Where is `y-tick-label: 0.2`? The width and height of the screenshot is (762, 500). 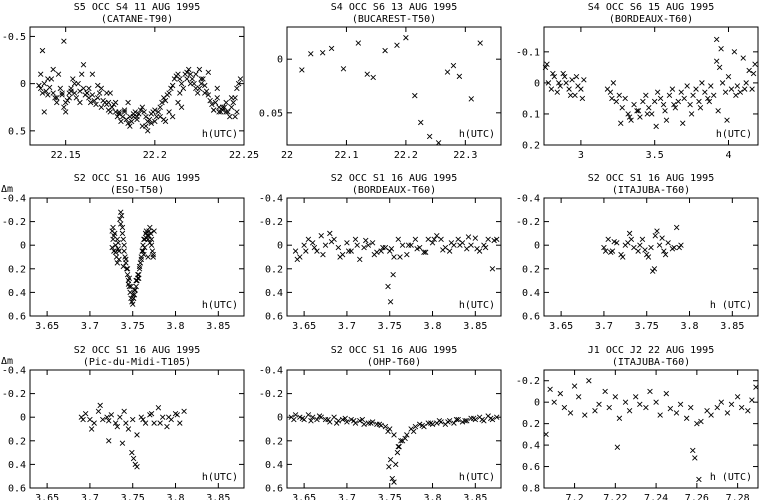 y-tick-label: 0.2 is located at coordinates (531, 269).